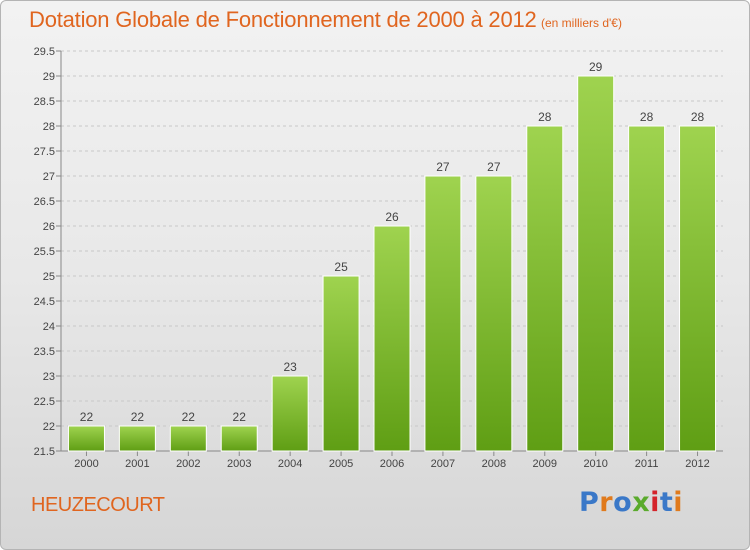 Image resolution: width=750 pixels, height=550 pixels. I want to click on y-tick-label: 25, so click(49, 277).